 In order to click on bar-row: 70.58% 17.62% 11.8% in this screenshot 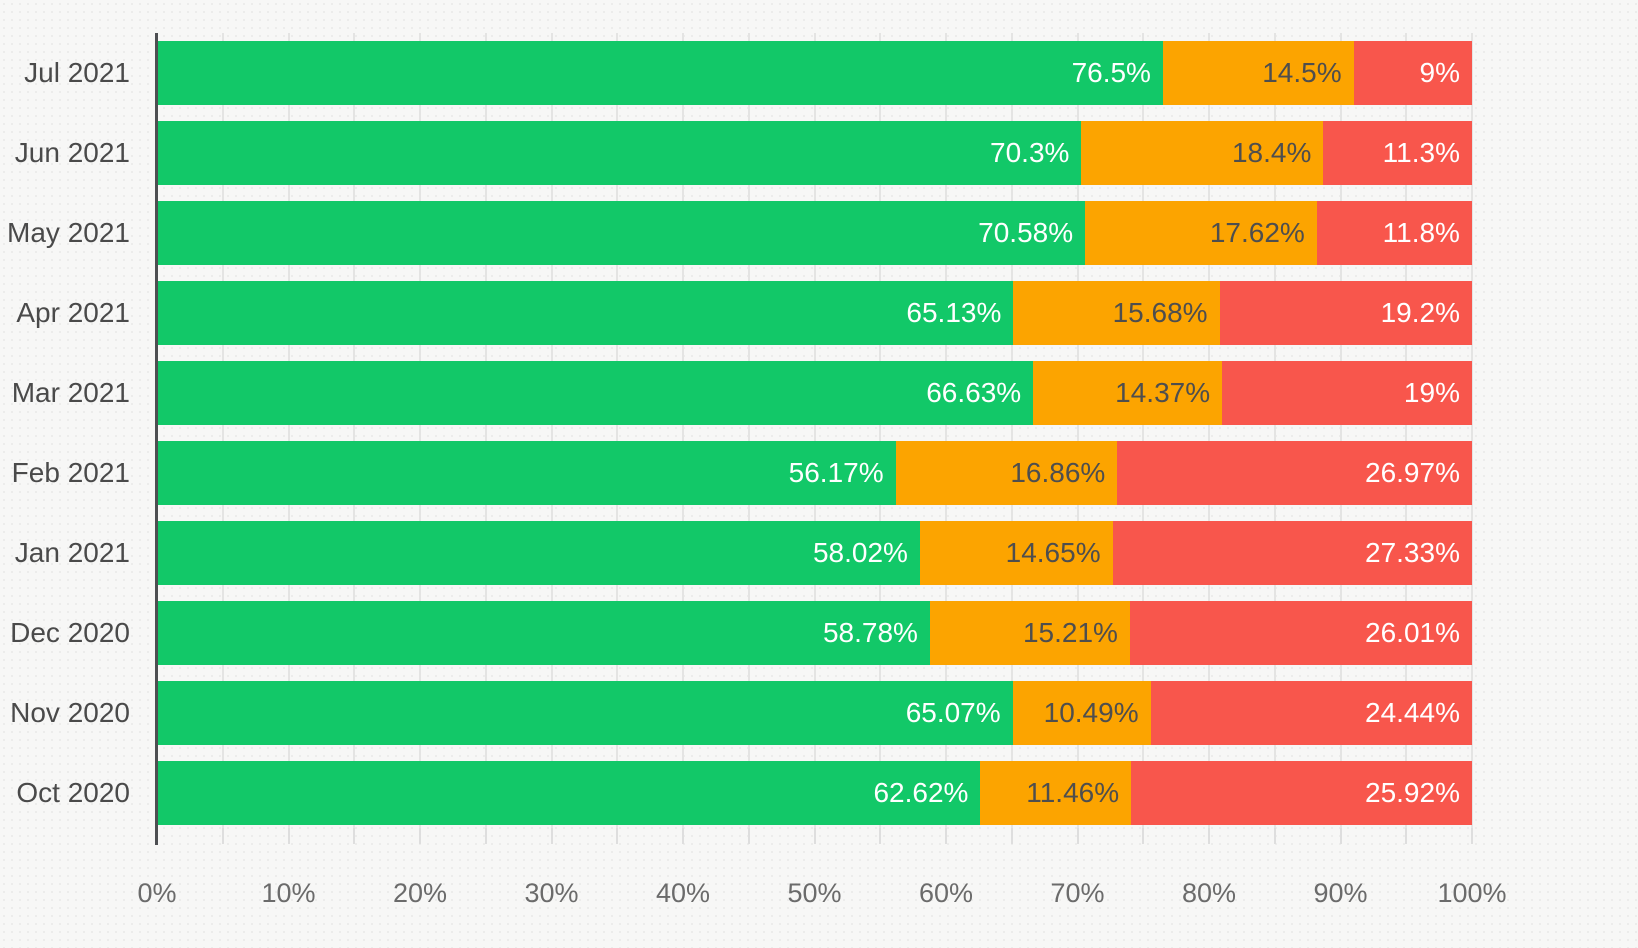, I will do `click(814, 233)`.